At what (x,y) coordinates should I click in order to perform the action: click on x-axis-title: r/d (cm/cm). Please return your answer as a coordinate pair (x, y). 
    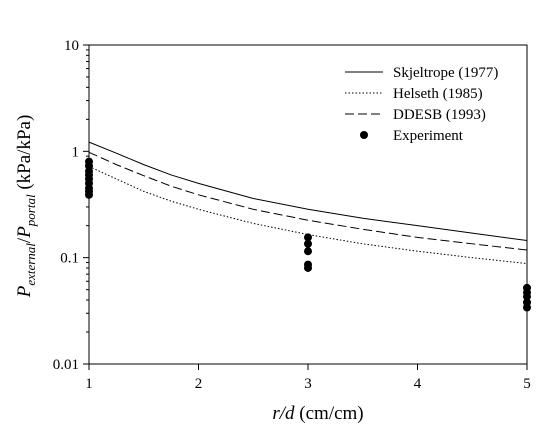
    Looking at the image, I should click on (317, 413).